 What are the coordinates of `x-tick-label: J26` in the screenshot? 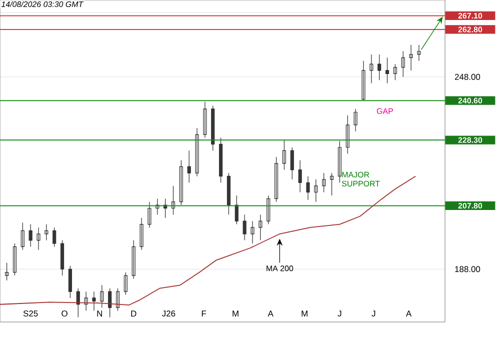 It's located at (169, 313).